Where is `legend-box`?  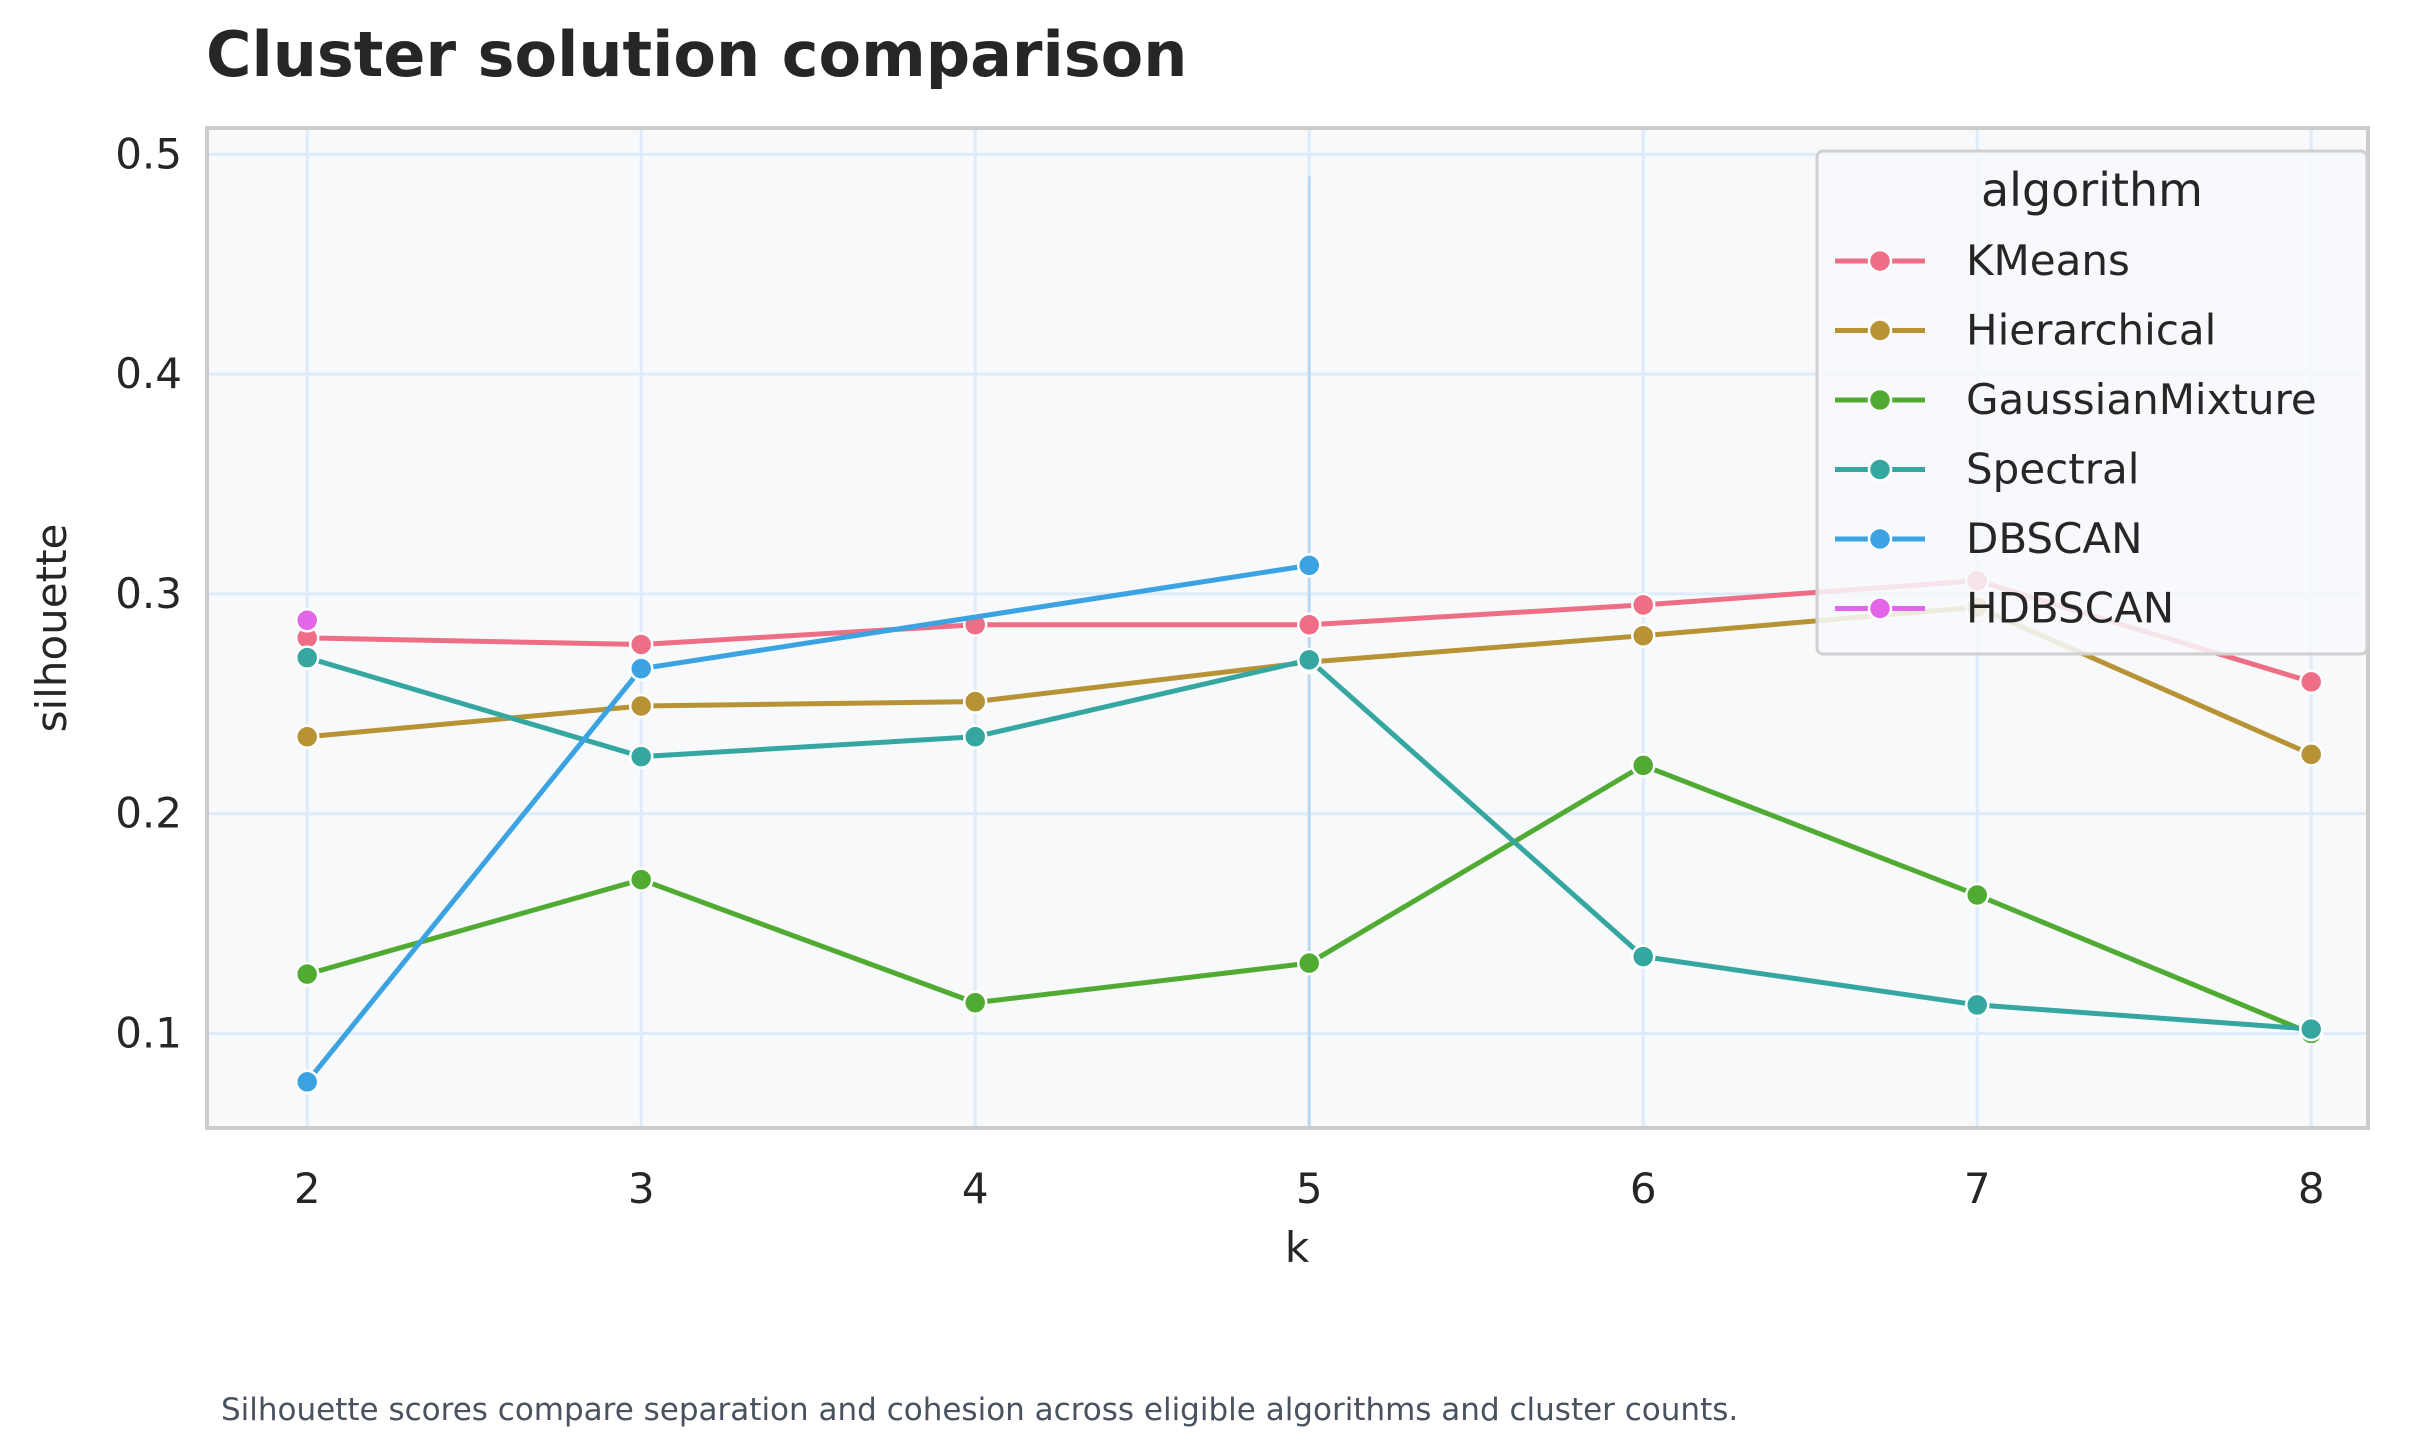 legend-box is located at coordinates (2092, 402).